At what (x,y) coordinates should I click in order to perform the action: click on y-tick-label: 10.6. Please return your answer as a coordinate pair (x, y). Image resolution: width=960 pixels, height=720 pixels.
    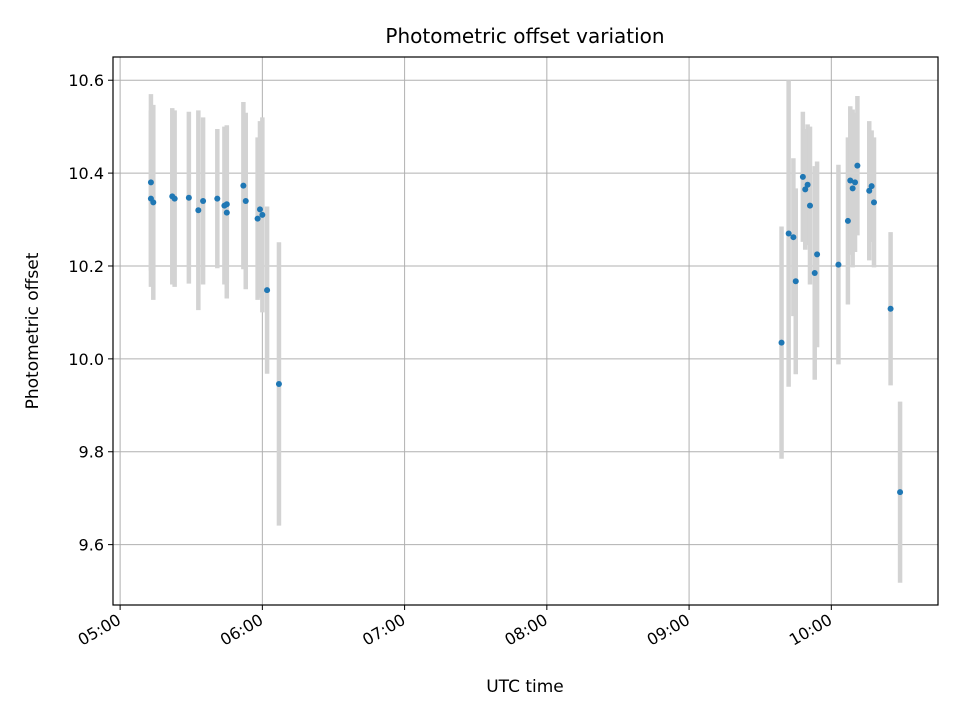
    Looking at the image, I should click on (86, 80).